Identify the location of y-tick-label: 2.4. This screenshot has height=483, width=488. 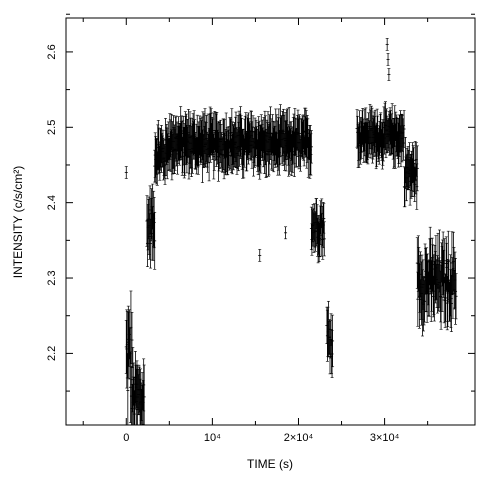
(52, 202).